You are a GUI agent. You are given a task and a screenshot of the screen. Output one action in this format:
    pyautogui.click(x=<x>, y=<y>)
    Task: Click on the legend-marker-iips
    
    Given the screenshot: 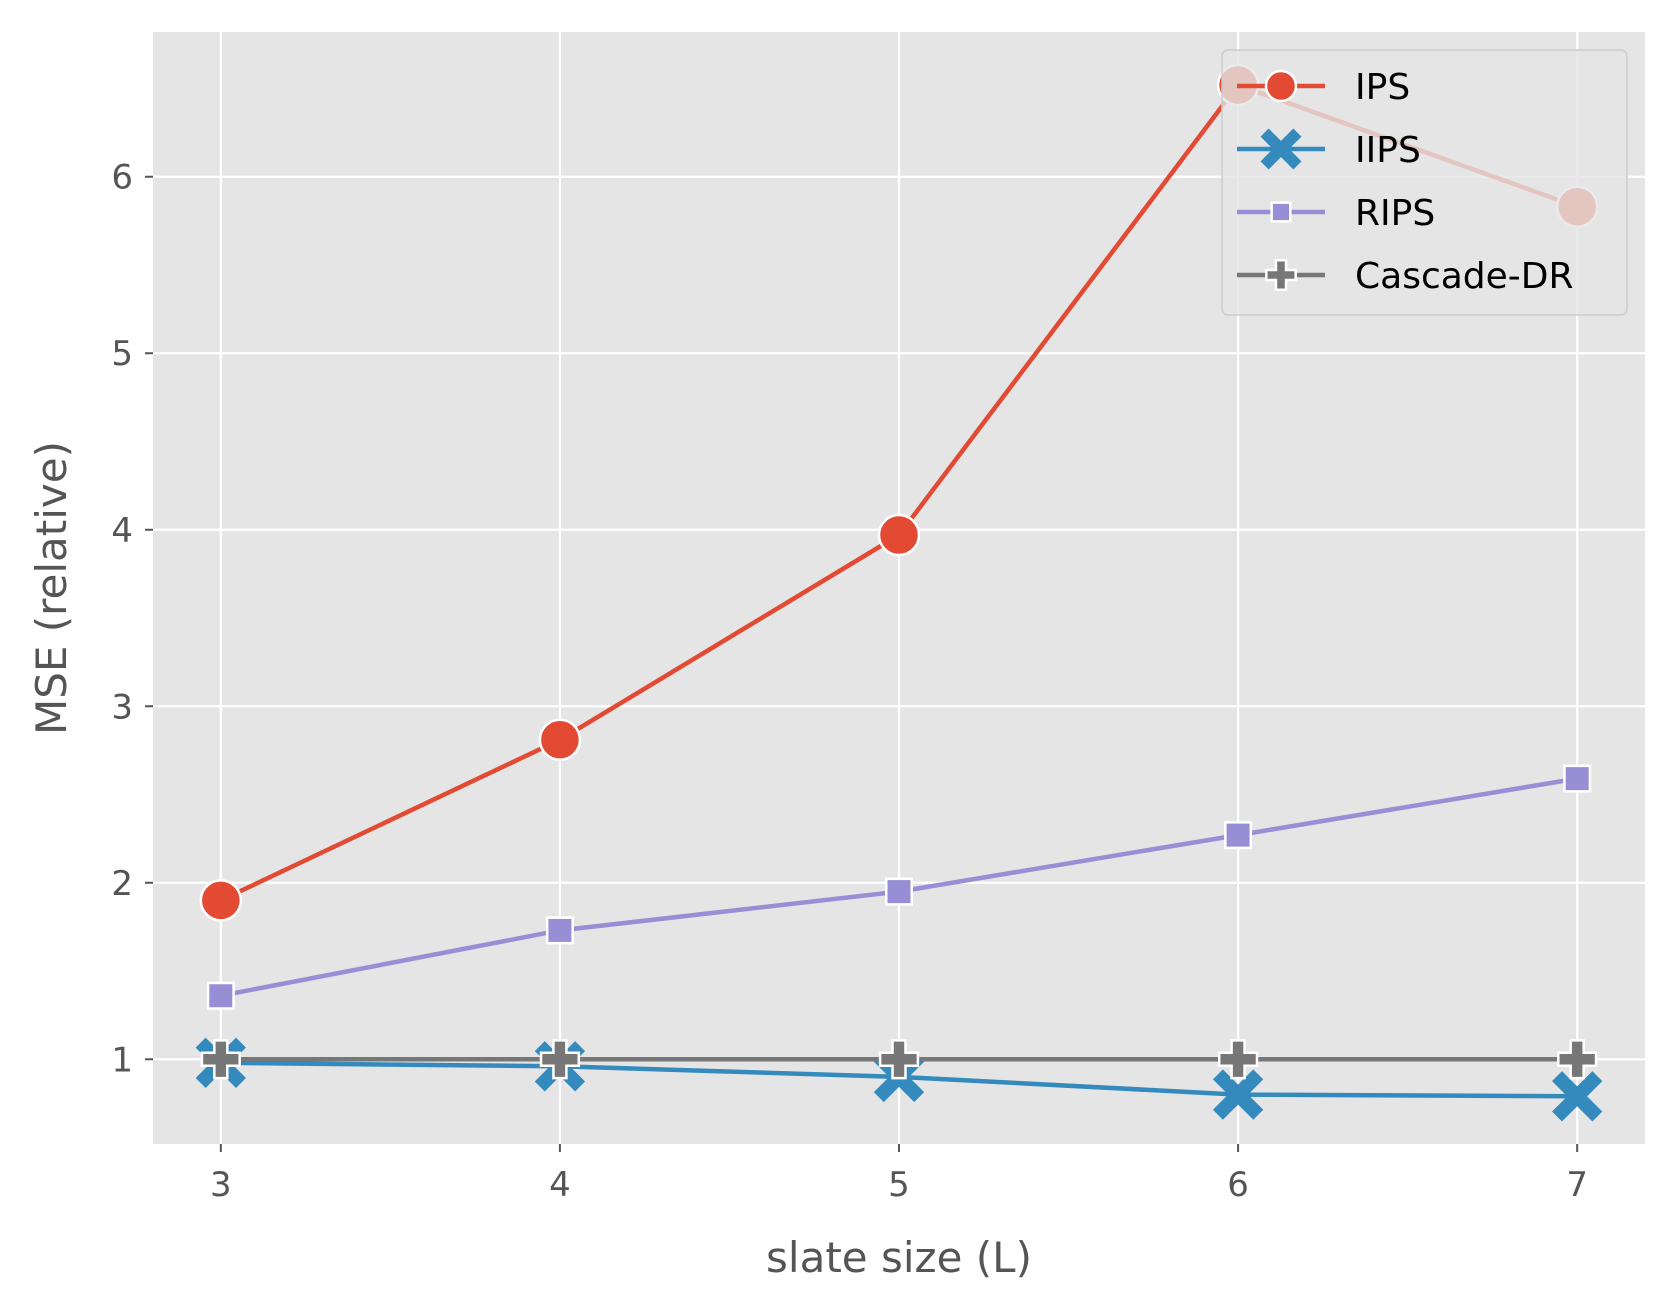 What is the action you would take?
    pyautogui.click(x=1281, y=149)
    